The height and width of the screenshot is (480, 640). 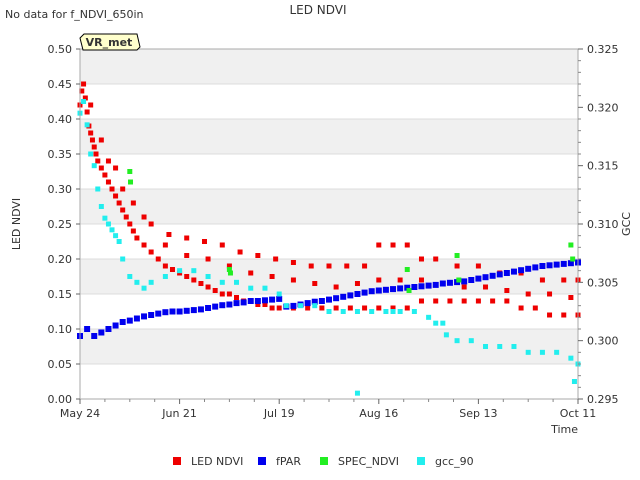 I want to click on x-tick-label: Sep 13, so click(x=478, y=413).